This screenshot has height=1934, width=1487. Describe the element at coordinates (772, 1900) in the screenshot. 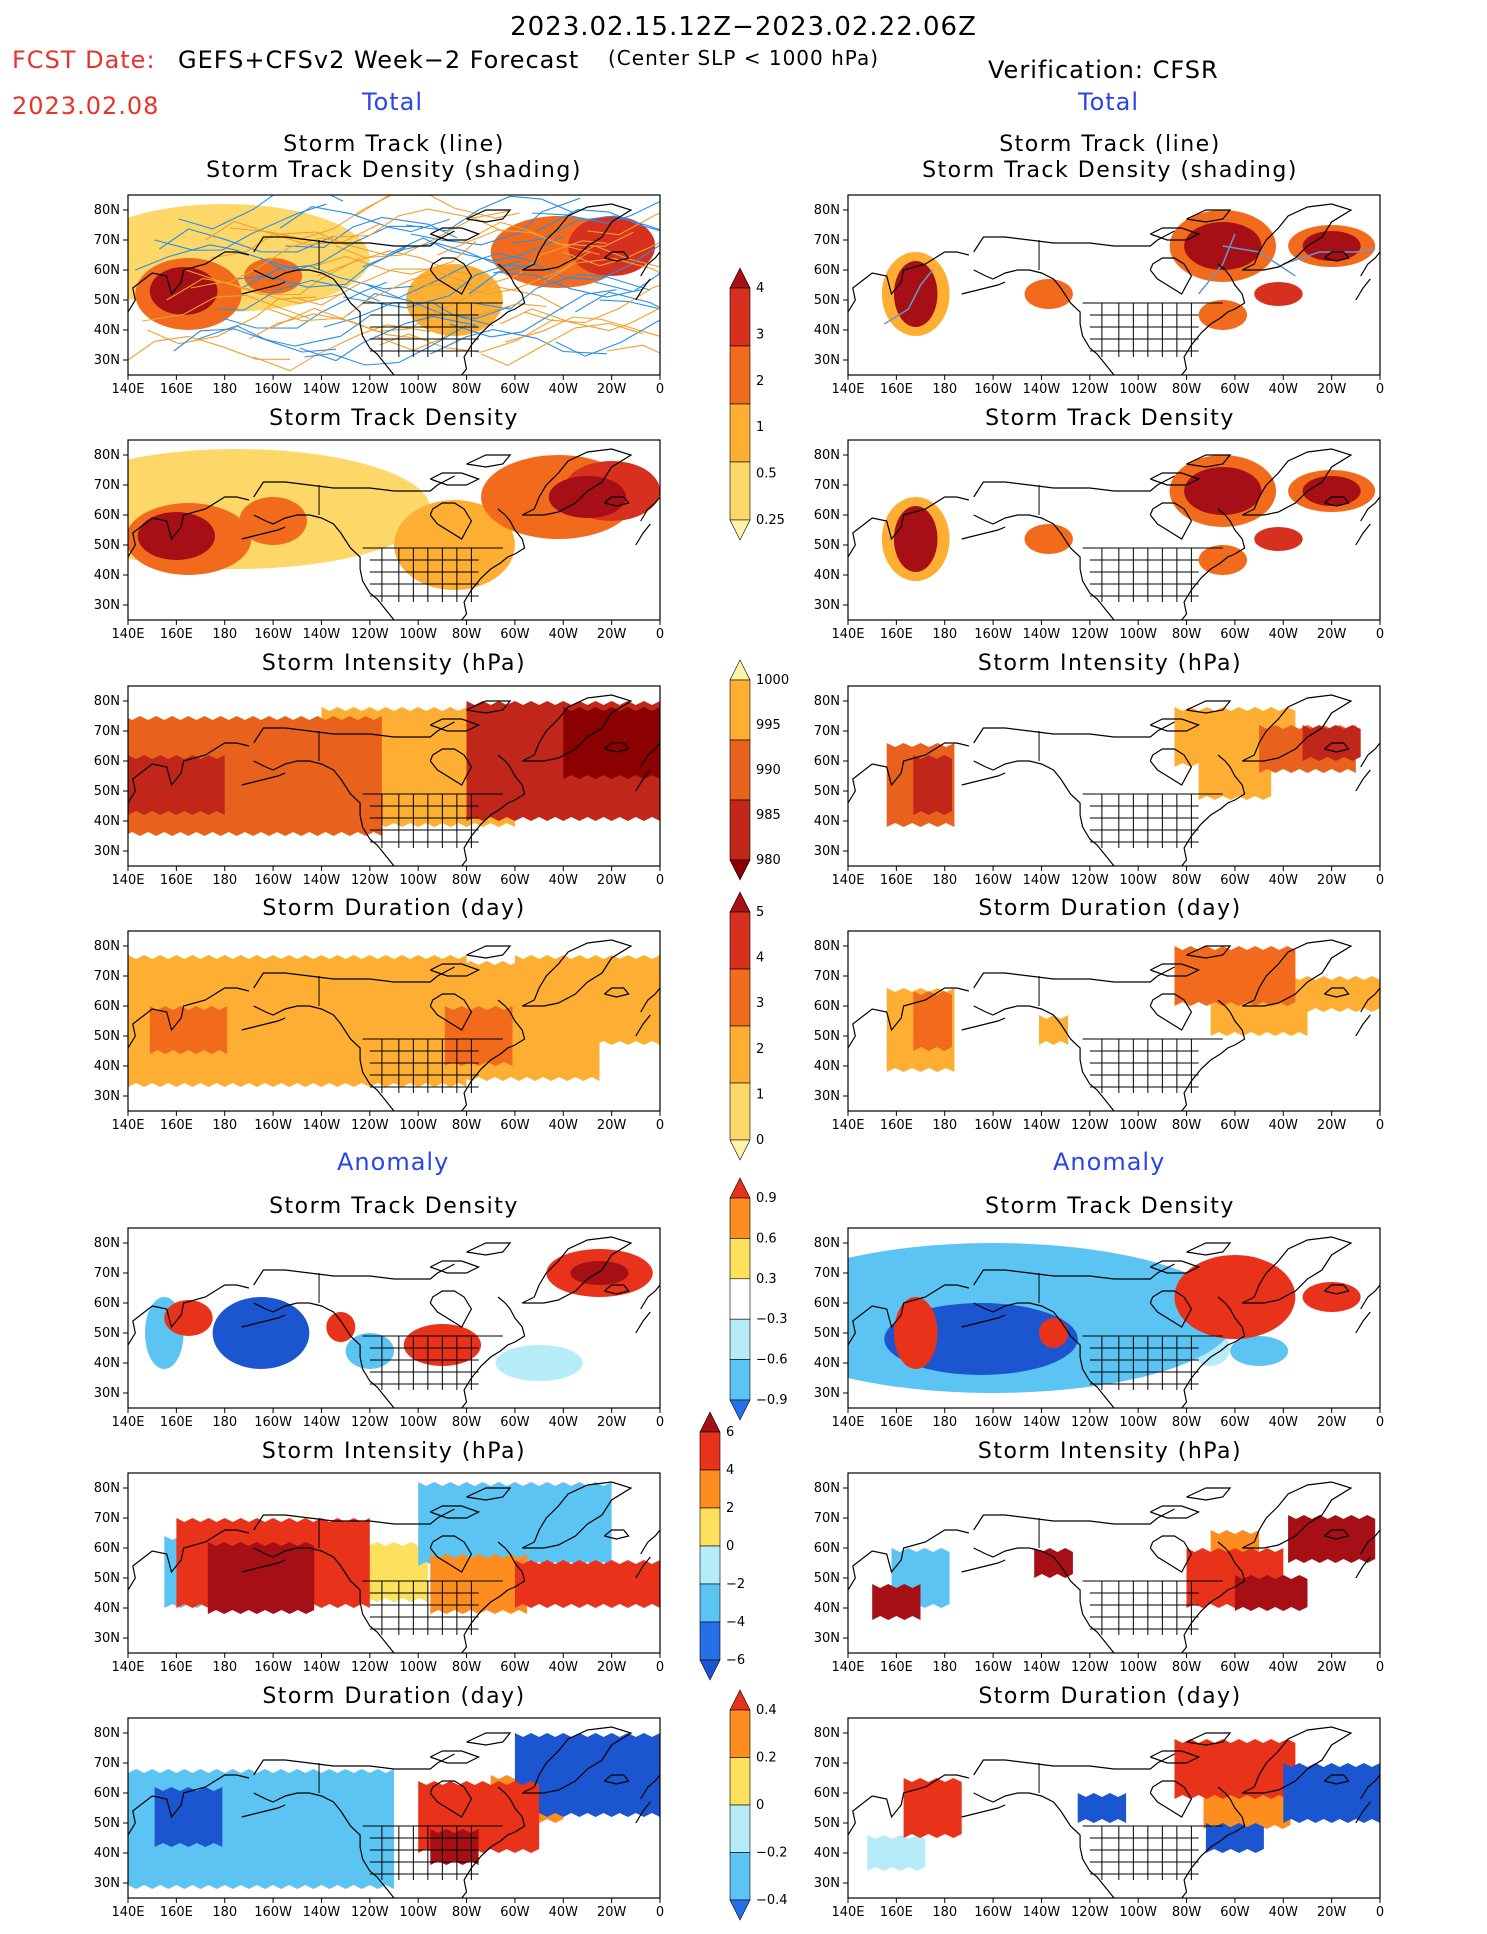

I see `colorbar-tick-label: −0.4` at that location.